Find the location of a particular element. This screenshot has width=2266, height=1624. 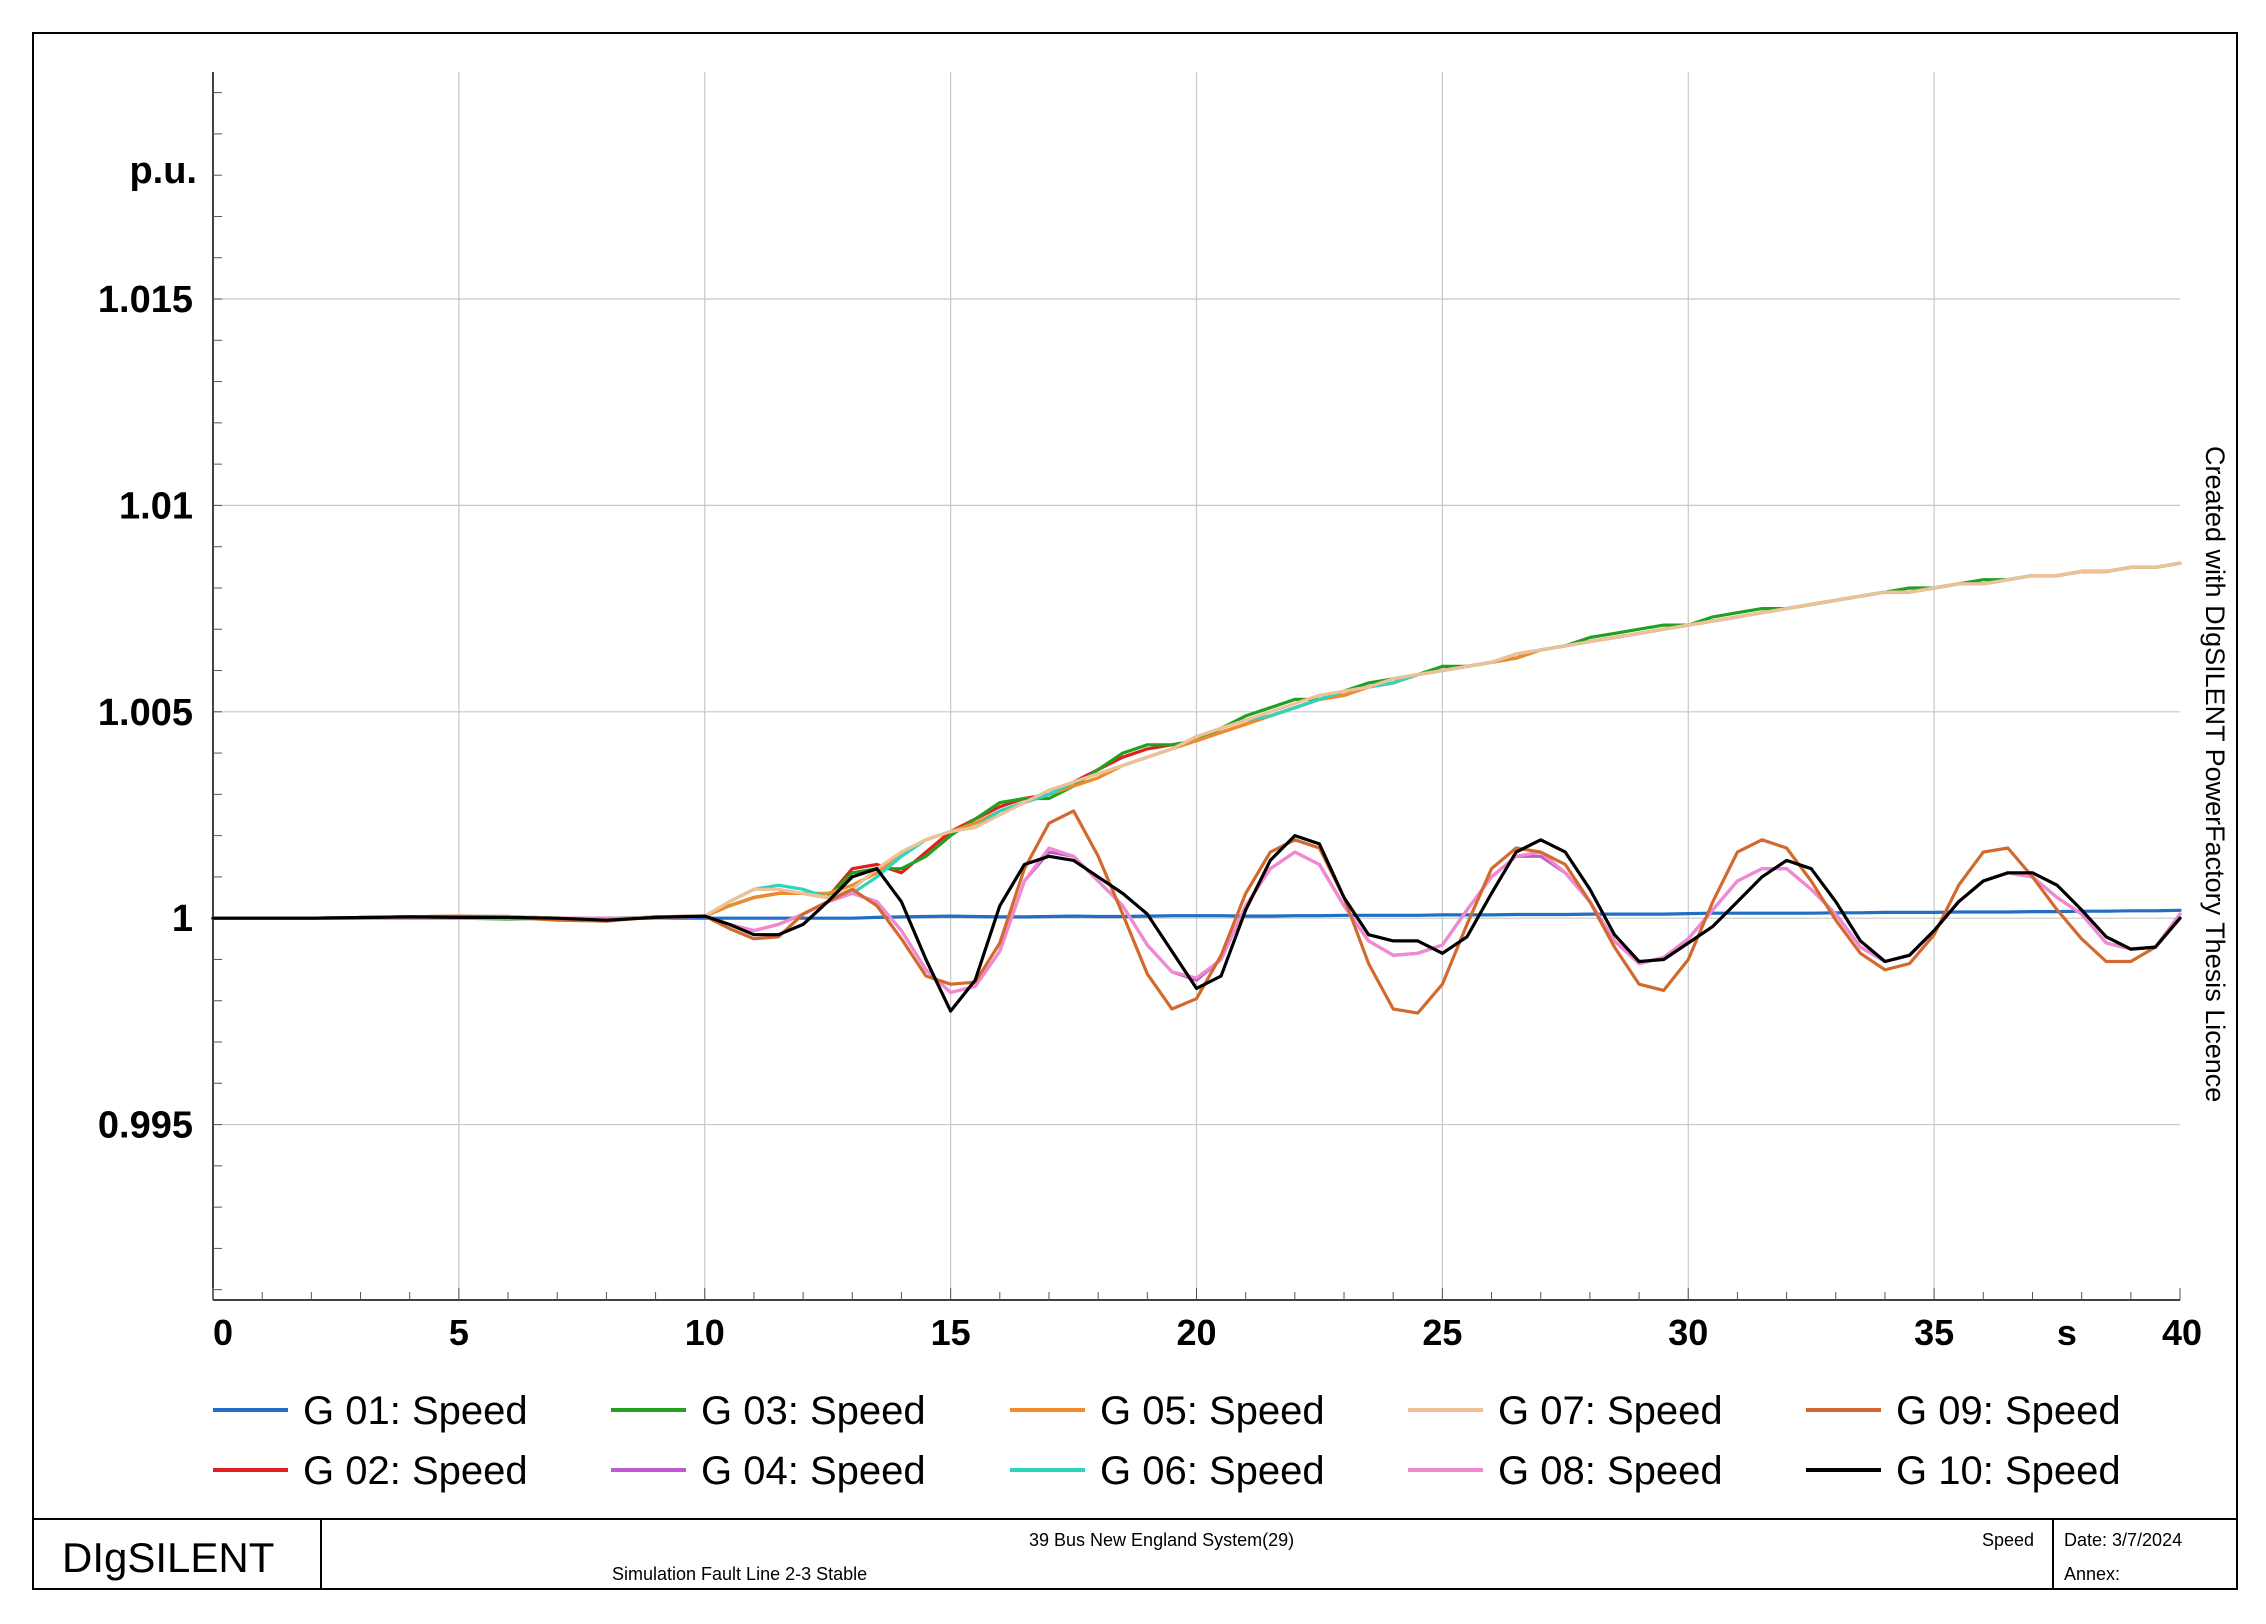

annex-label: Annex: is located at coordinates (2092, 1574).